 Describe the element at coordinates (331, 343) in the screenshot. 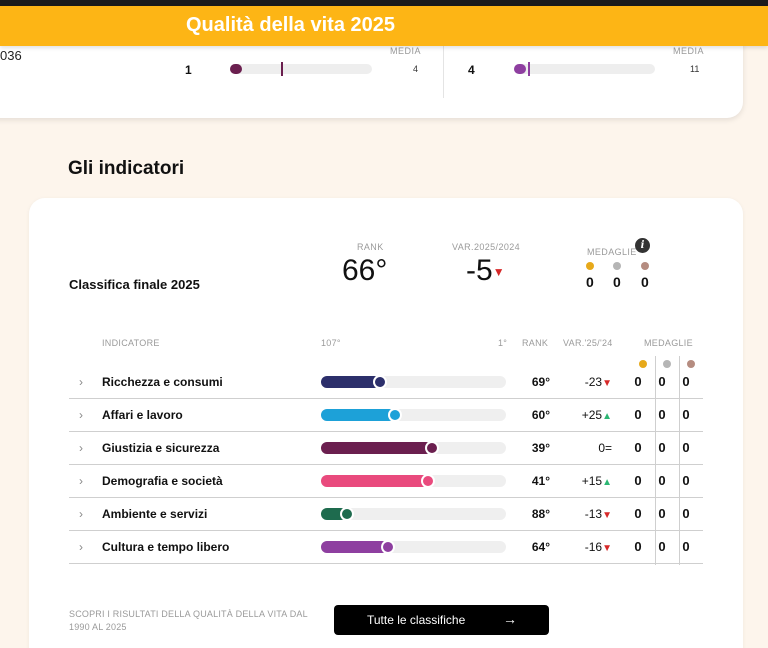

I see `scale-left-label: 107°` at that location.